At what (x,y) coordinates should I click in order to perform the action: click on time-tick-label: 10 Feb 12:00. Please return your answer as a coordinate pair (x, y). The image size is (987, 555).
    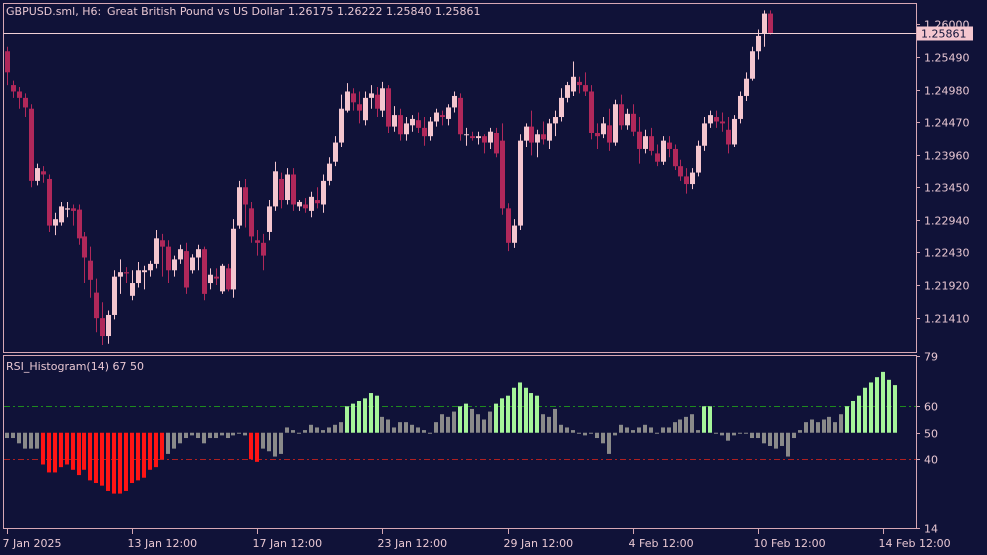
    Looking at the image, I should click on (790, 543).